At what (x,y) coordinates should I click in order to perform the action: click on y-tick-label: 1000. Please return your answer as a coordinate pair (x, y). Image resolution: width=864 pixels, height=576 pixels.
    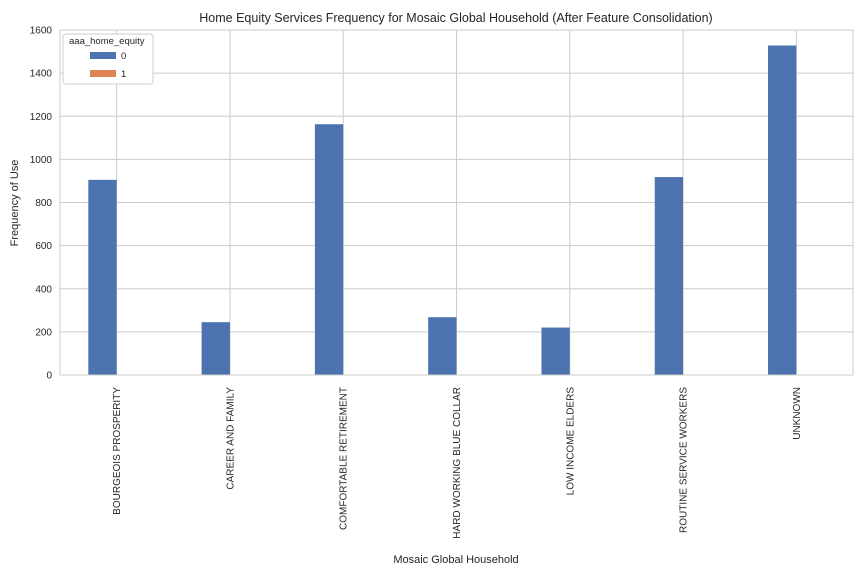
    Looking at the image, I should click on (41, 160).